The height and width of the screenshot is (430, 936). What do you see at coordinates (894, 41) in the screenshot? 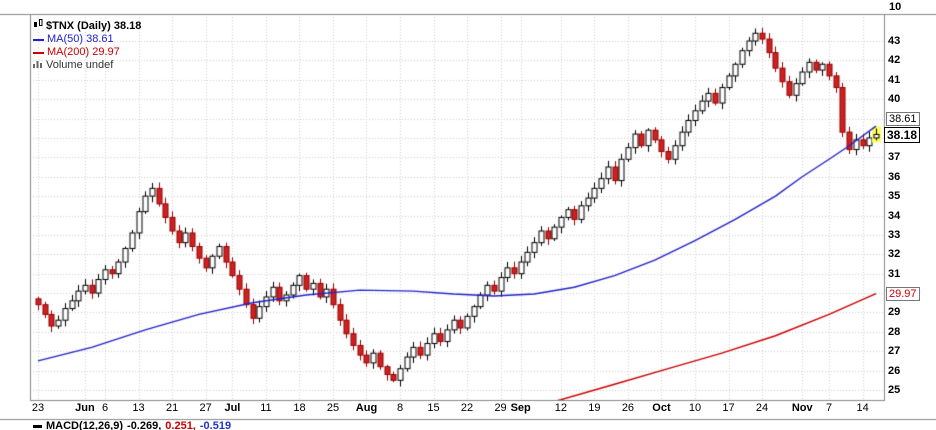
I see `y-axis-label: 43` at bounding box center [894, 41].